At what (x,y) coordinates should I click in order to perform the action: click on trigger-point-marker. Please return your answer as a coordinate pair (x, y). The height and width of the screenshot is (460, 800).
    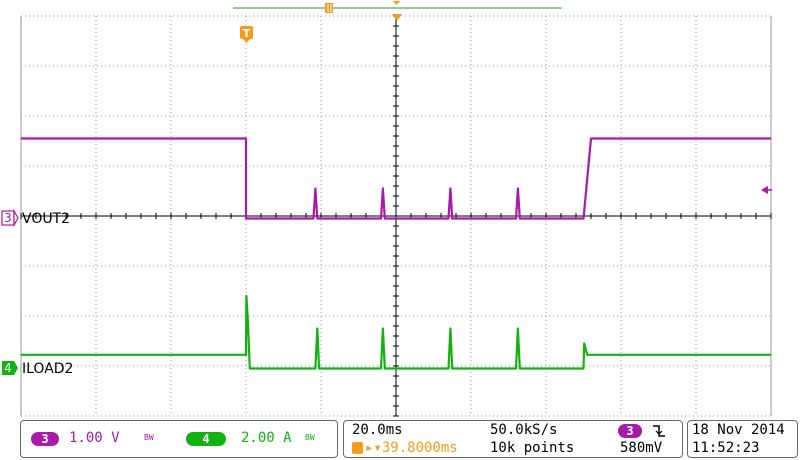
    Looking at the image, I should click on (397, 17).